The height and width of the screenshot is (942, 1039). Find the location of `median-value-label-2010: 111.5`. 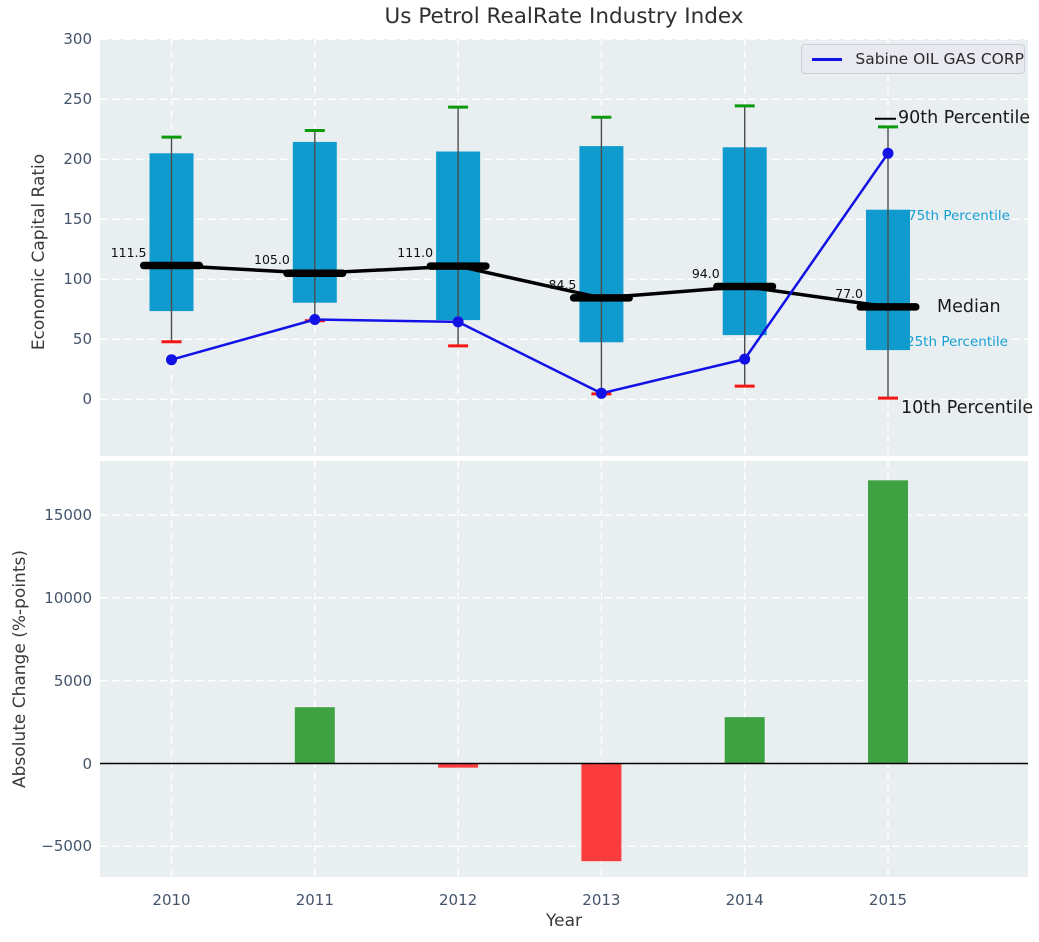

median-value-label-2010: 111.5 is located at coordinates (128, 252).